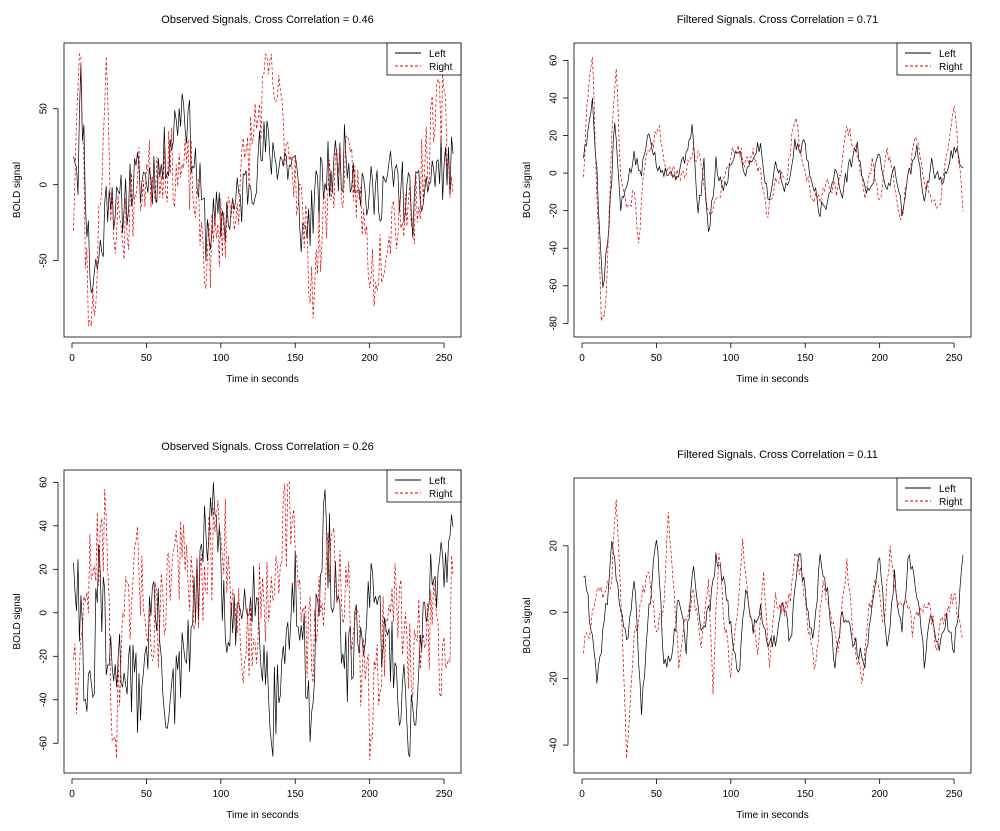  Describe the element at coordinates (554, 323) in the screenshot. I see `y-tick-label: -80` at that location.